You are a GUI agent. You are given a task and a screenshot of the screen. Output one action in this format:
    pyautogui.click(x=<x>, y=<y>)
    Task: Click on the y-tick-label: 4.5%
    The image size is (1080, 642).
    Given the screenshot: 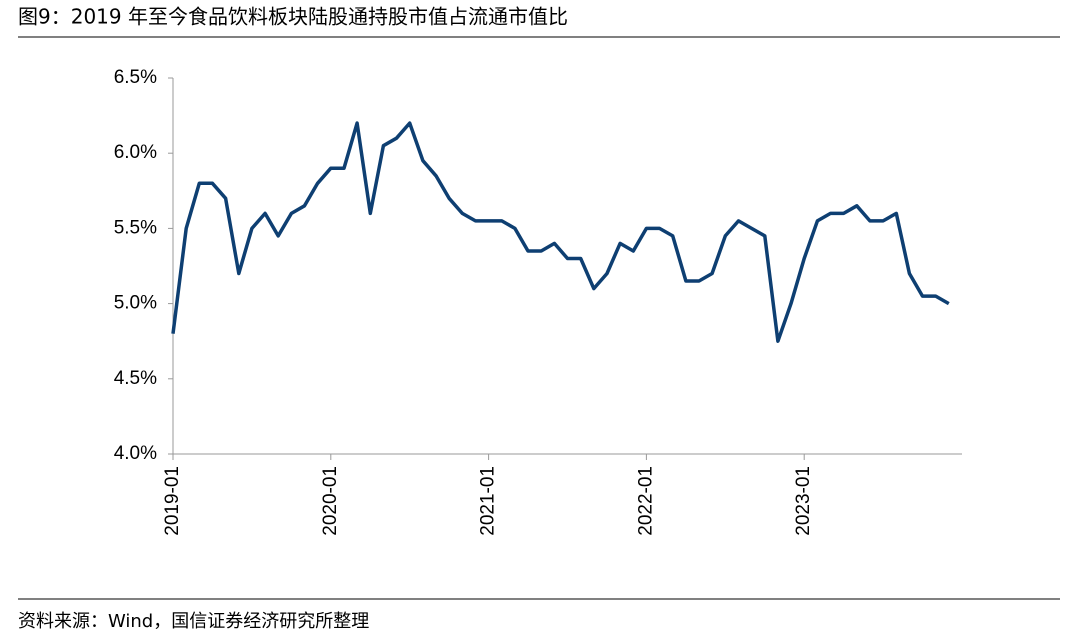 What is the action you would take?
    pyautogui.click(x=135, y=378)
    